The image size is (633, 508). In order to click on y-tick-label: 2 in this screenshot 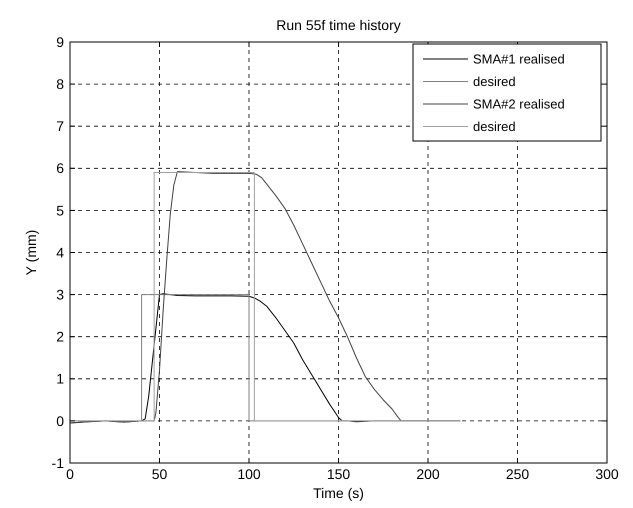, I will do `click(60, 336)`.